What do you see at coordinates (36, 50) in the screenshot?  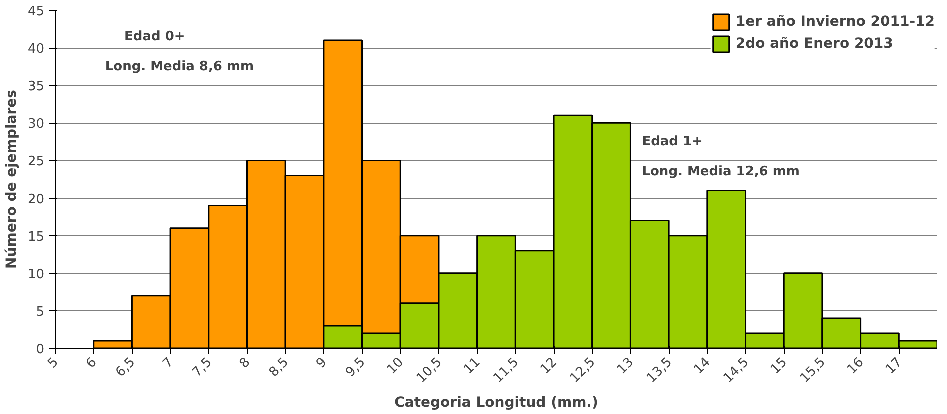 I see `y-tick-label: 40` at bounding box center [36, 50].